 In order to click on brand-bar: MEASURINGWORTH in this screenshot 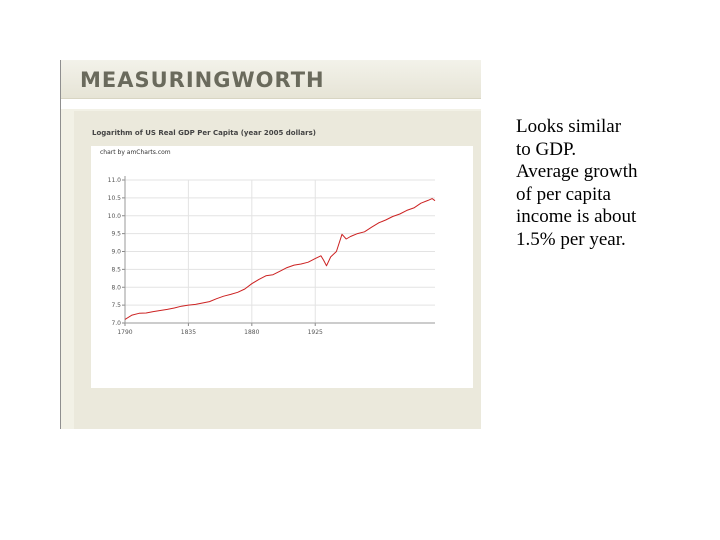, I will do `click(270, 79)`.